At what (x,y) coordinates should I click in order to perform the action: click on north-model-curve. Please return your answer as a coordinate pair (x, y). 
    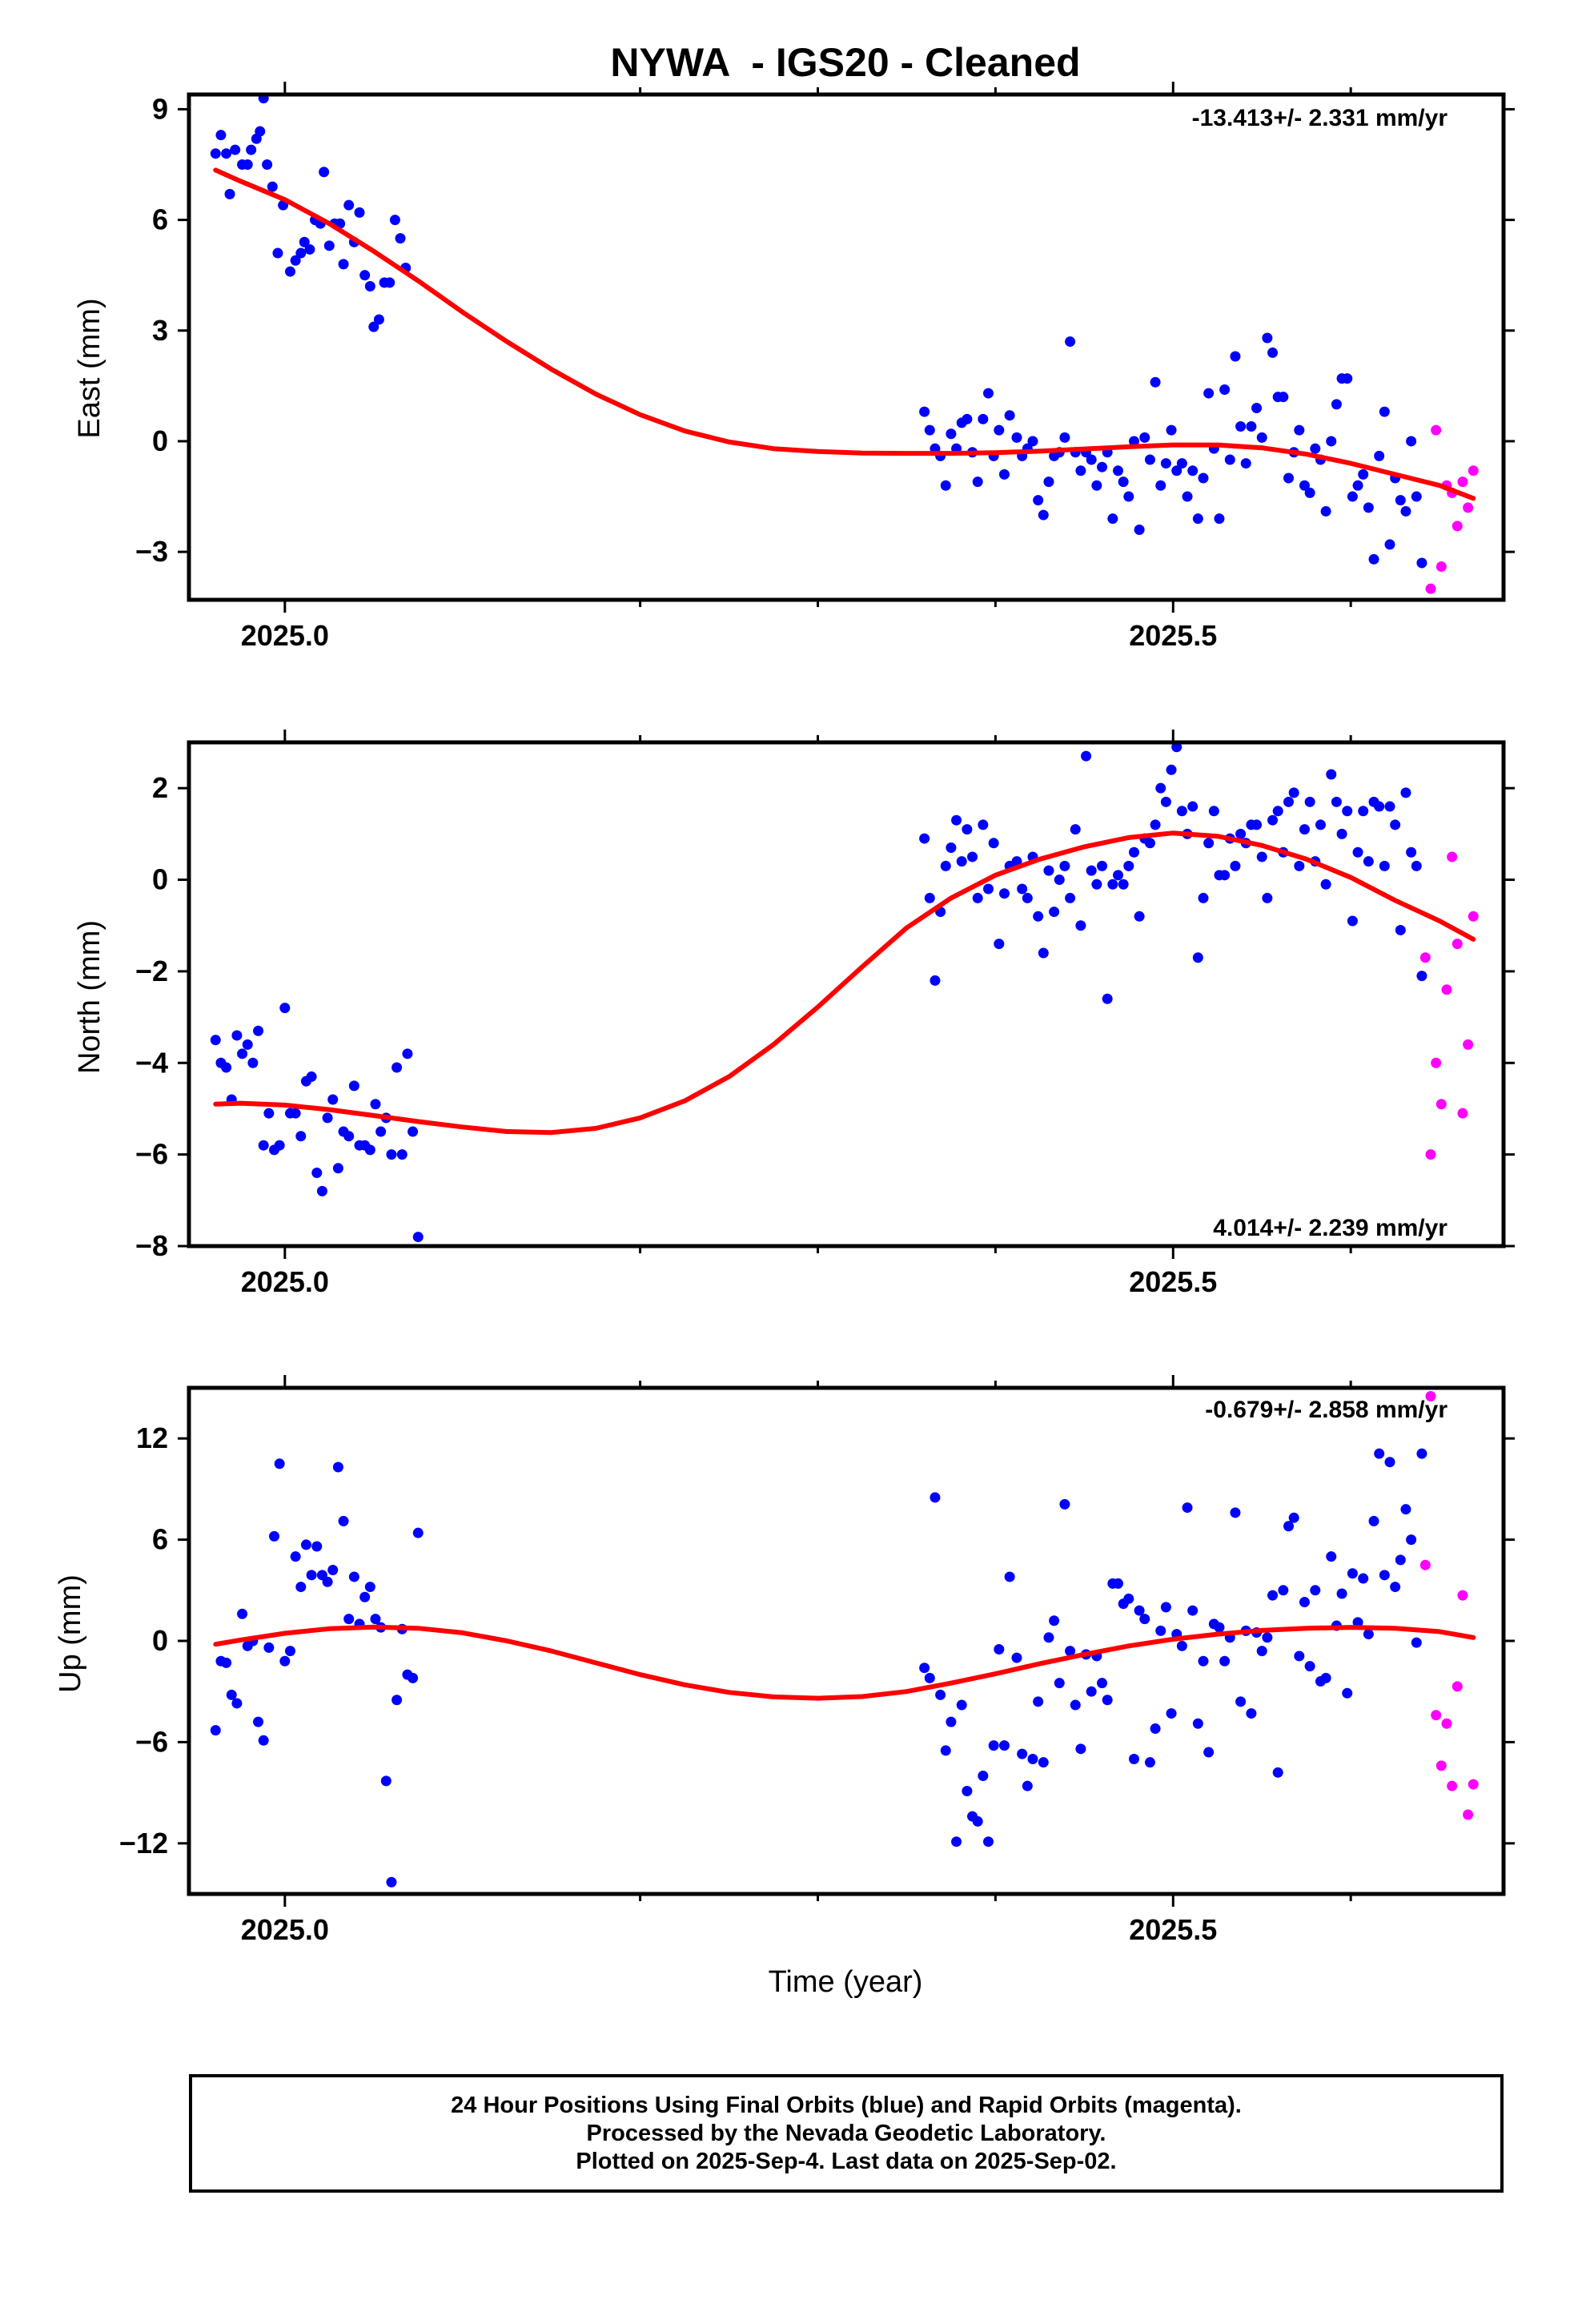
    Looking at the image, I should click on (845, 983).